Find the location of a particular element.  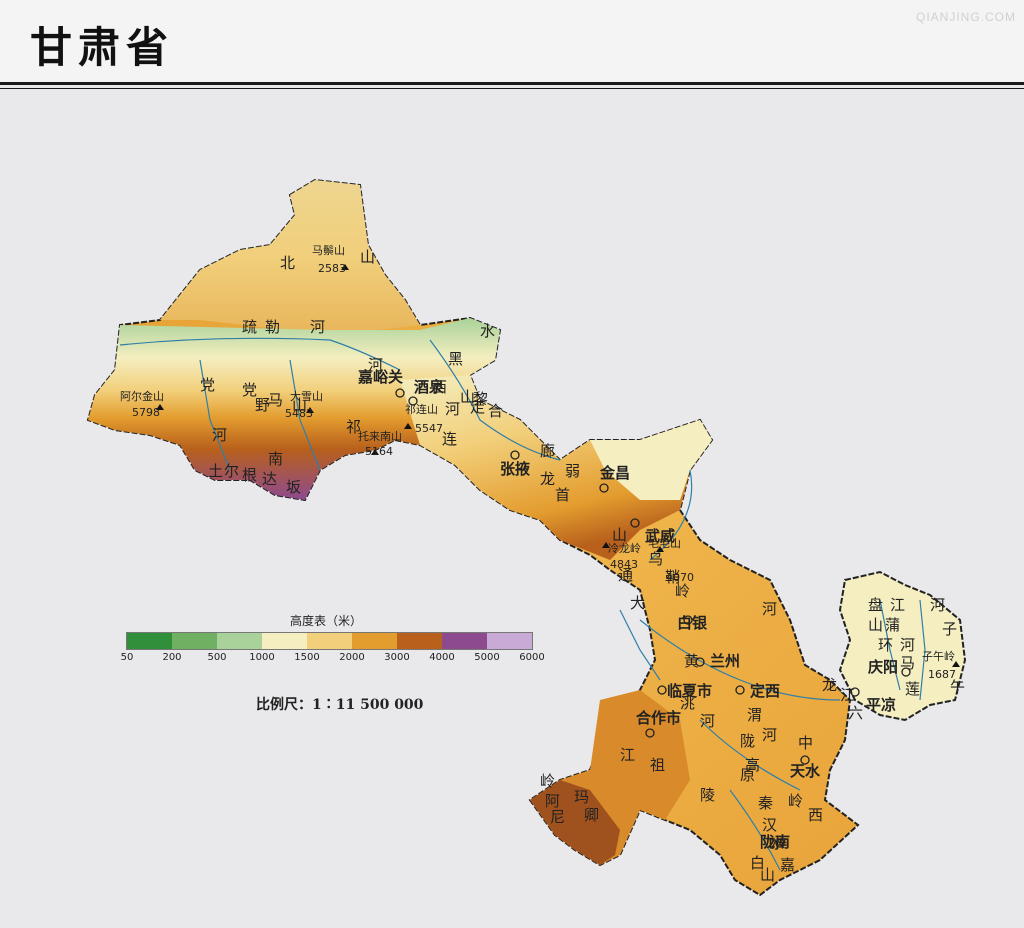

city-label-3: 金昌 is located at coordinates (614, 473).